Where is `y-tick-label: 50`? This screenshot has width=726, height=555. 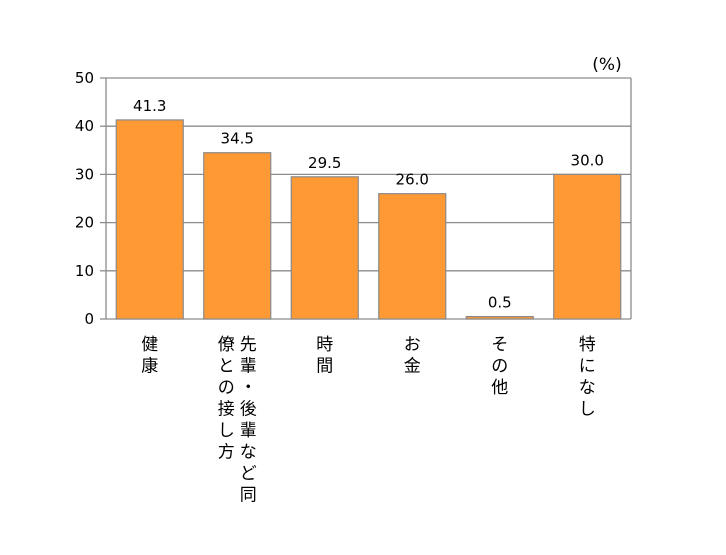
y-tick-label: 50 is located at coordinates (84, 78).